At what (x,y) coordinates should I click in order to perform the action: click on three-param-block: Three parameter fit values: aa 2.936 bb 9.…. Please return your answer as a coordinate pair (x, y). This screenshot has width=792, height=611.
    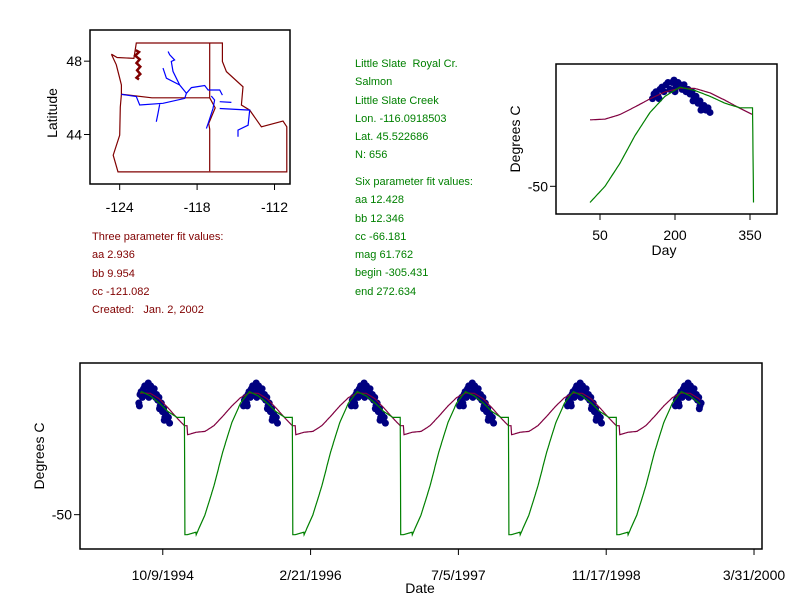
    Looking at the image, I should click on (157, 273).